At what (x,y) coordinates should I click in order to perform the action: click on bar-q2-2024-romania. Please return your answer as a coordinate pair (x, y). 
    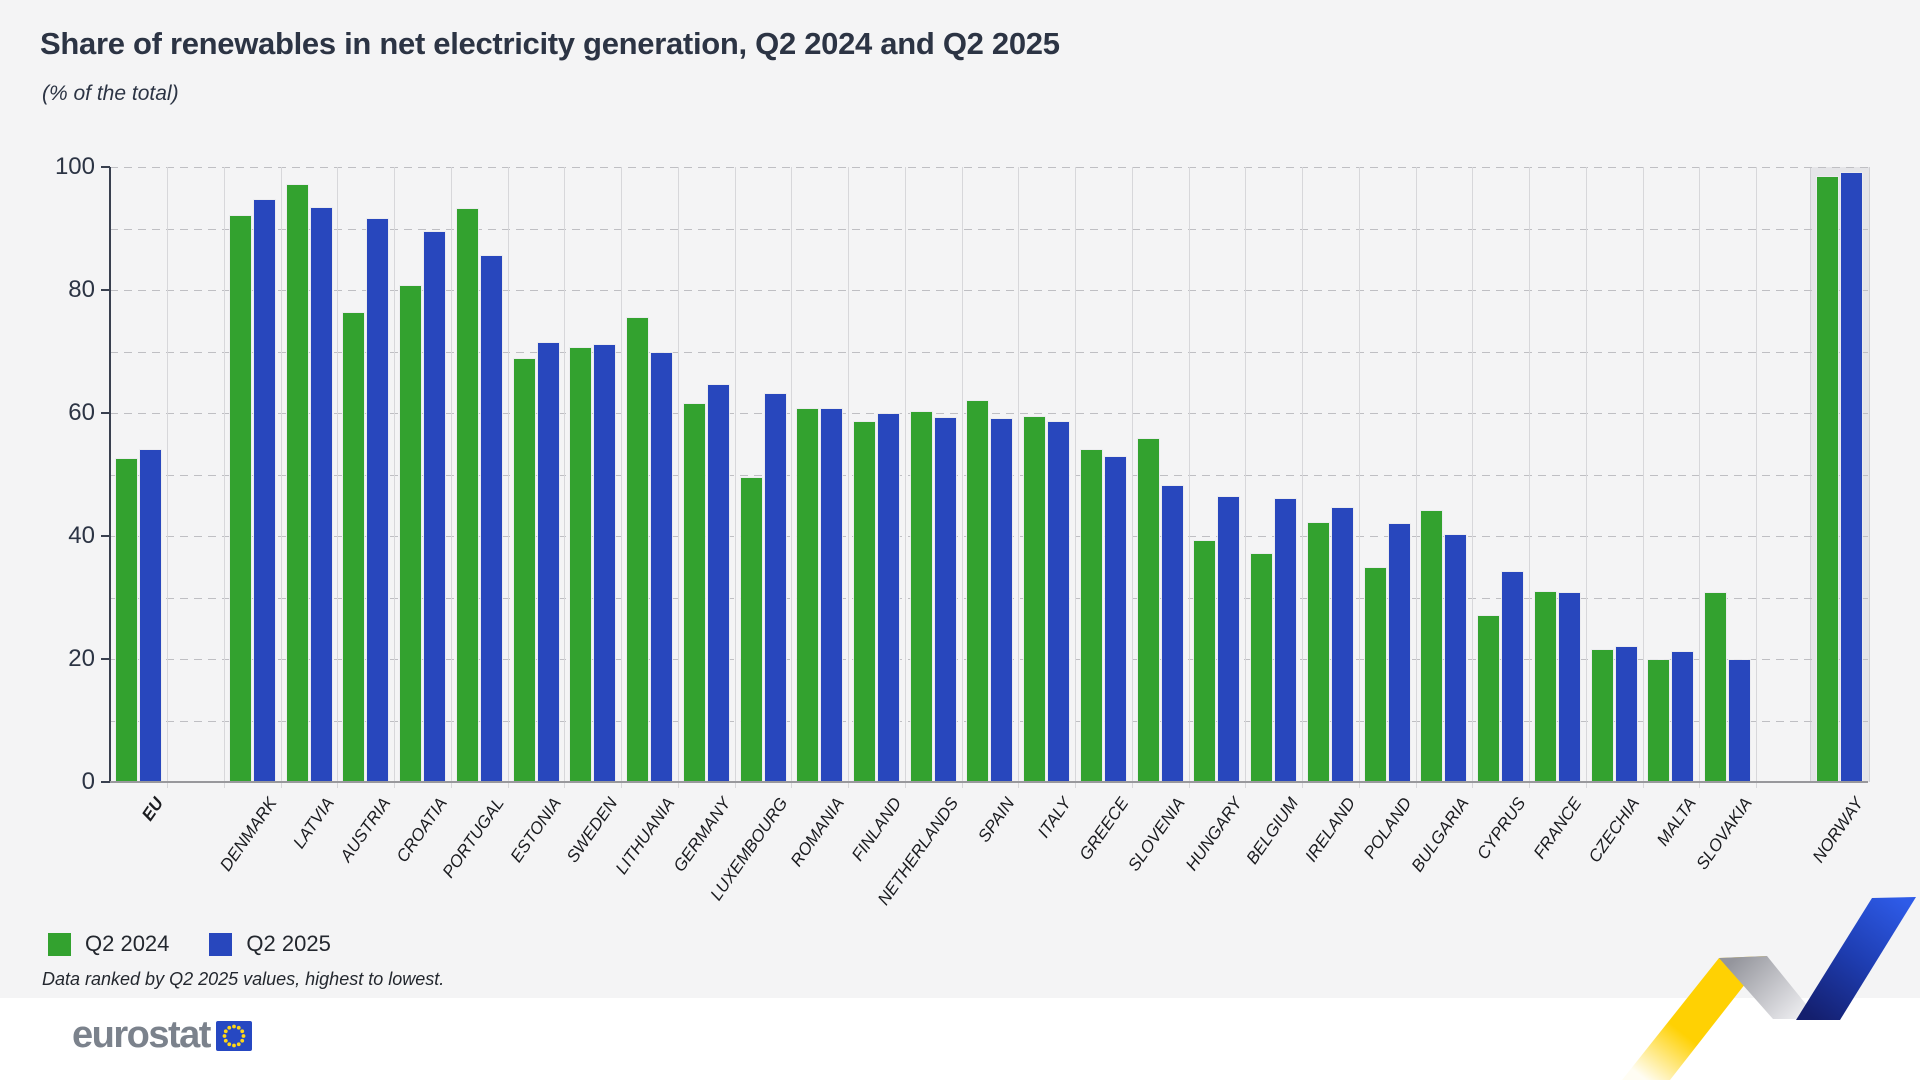
    Looking at the image, I should click on (808, 595).